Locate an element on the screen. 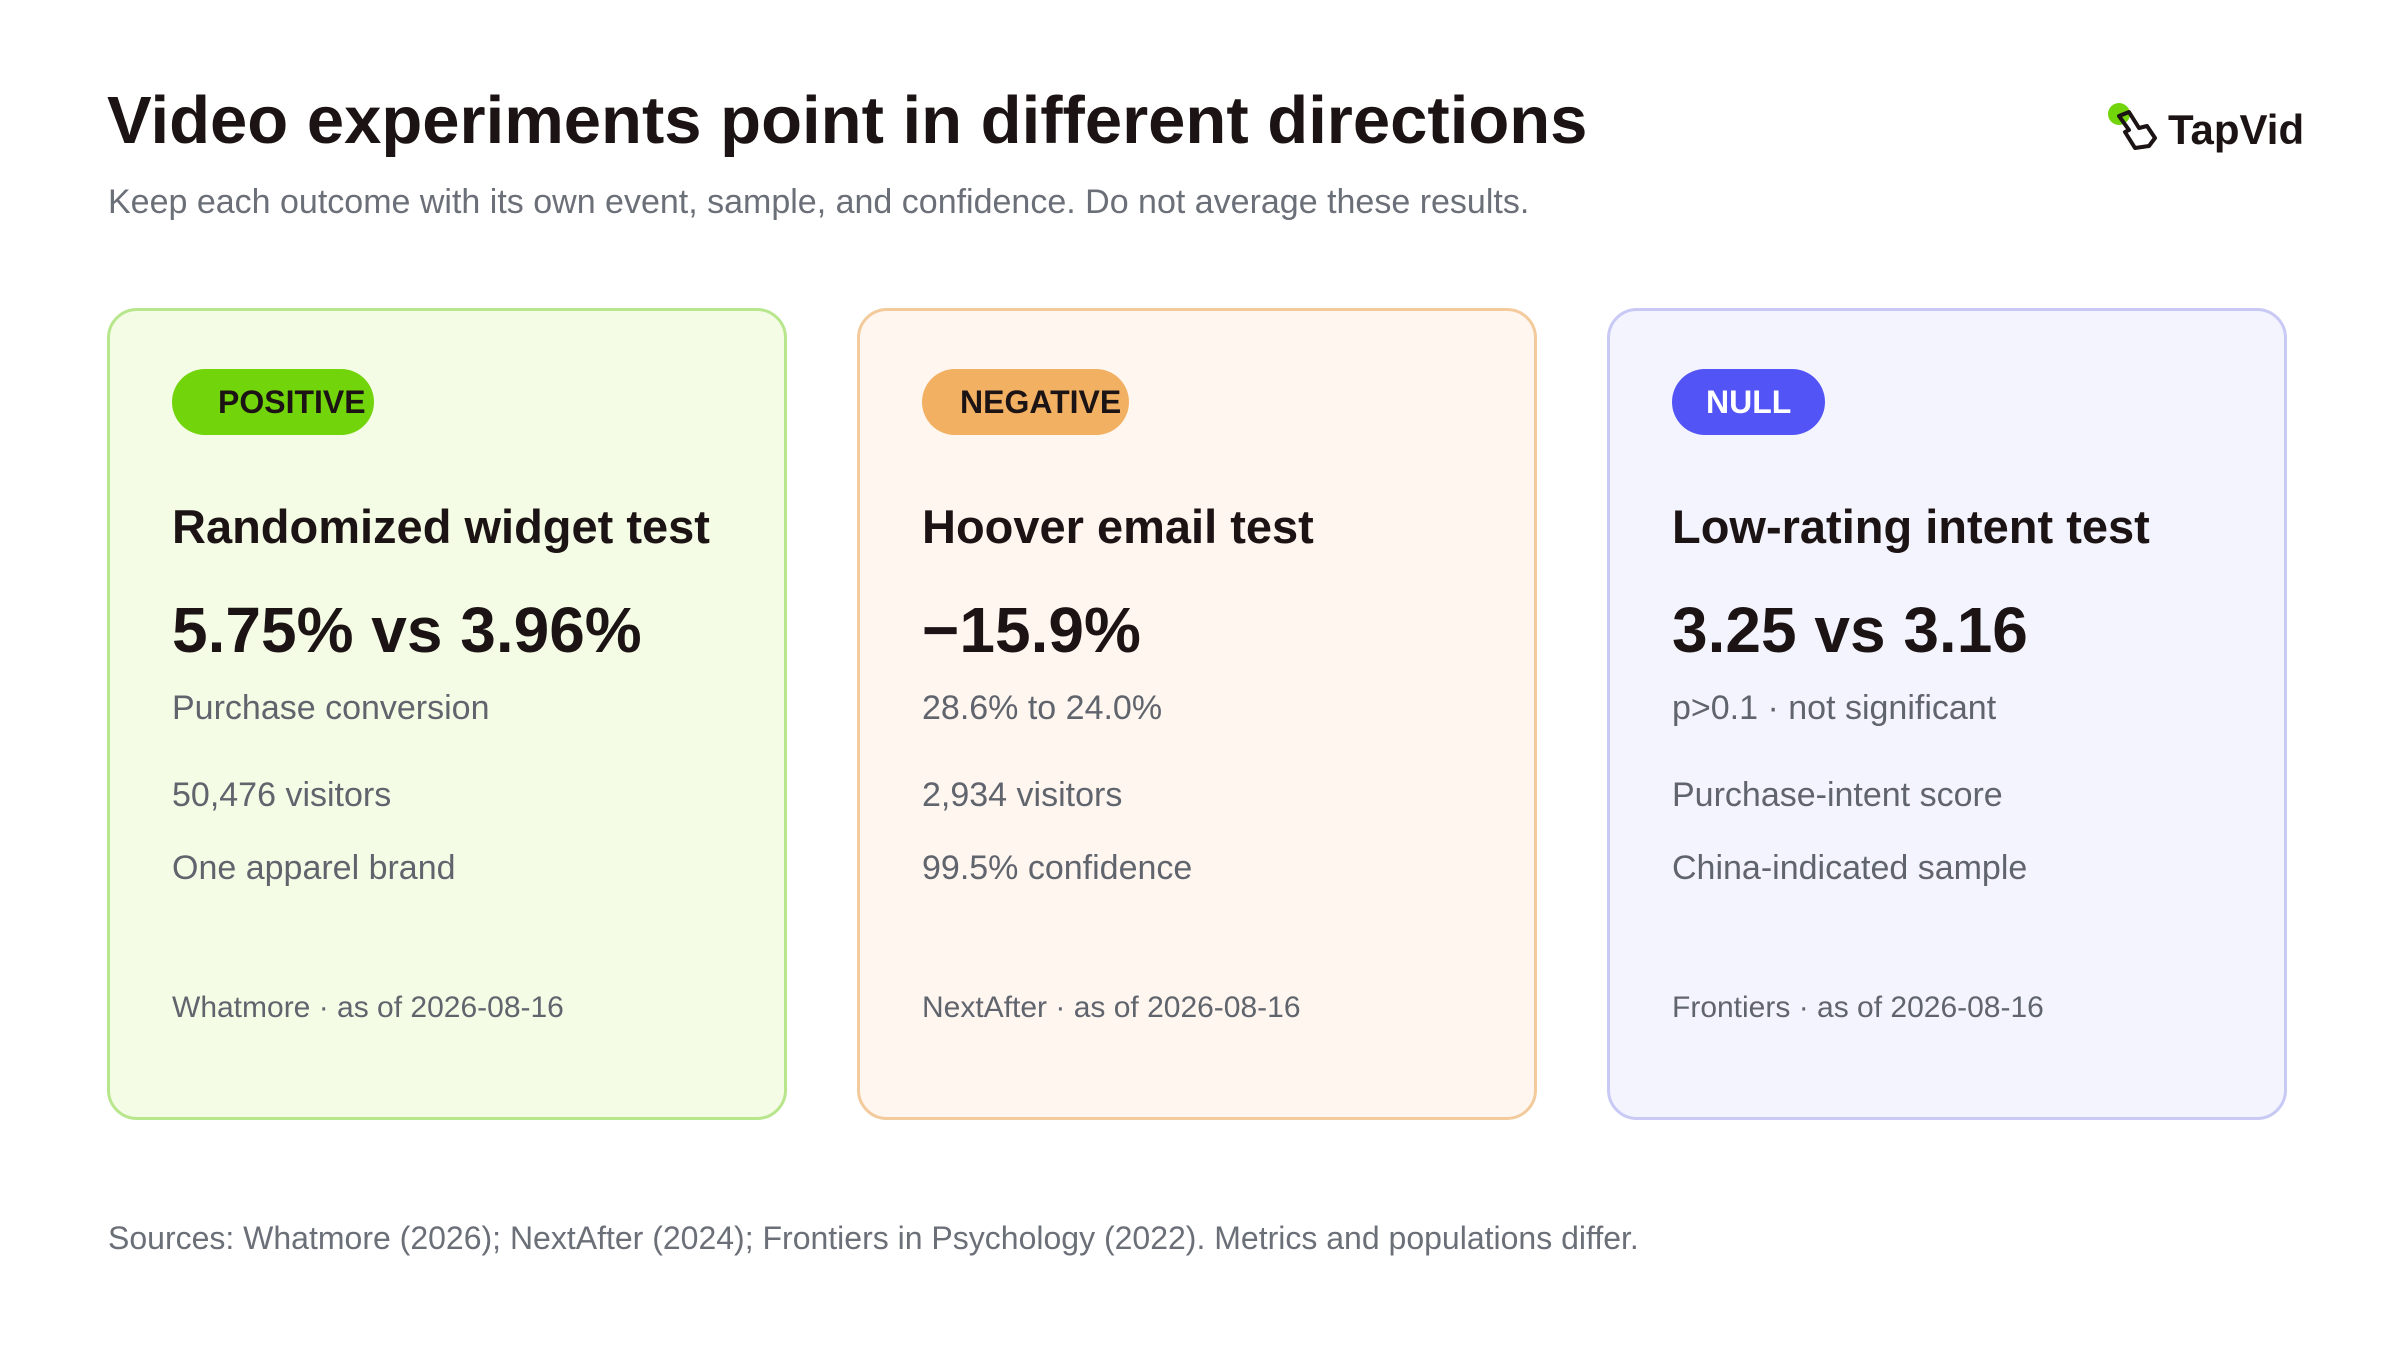 The width and height of the screenshot is (2400, 1350). card-value: −15.9% is located at coordinates (1031, 630).